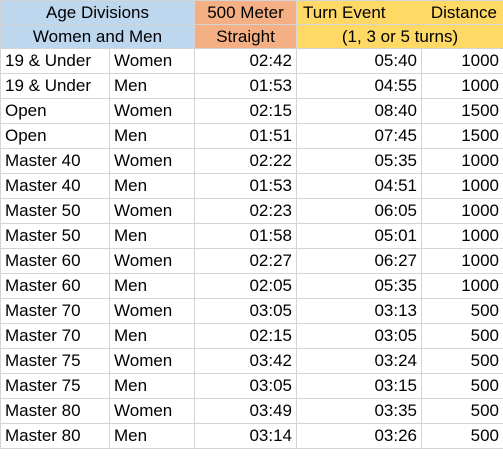  Describe the element at coordinates (359, 261) in the screenshot. I see `turn-time-cell: 06:27` at that location.